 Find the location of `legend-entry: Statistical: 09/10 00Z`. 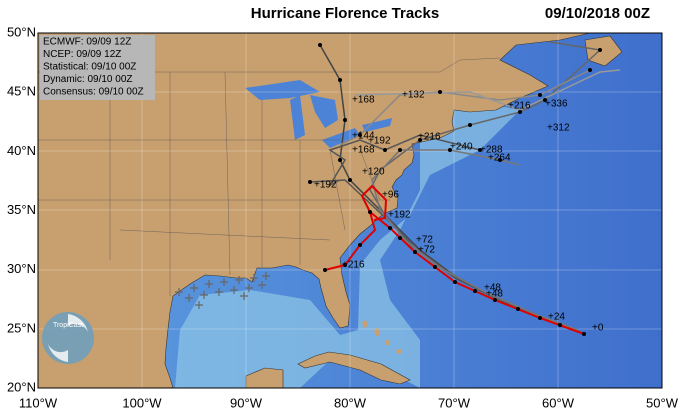

legend-entry: Statistical: 09/10 00Z is located at coordinates (89, 67).